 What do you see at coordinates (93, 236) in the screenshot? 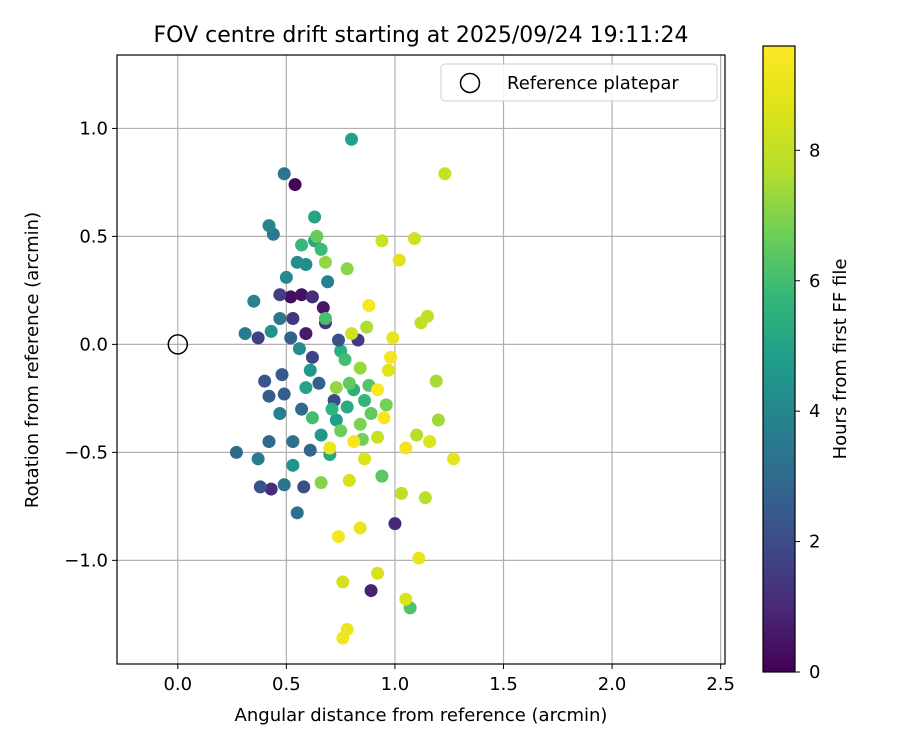
I see `y-tick-label: 0.5` at bounding box center [93, 236].